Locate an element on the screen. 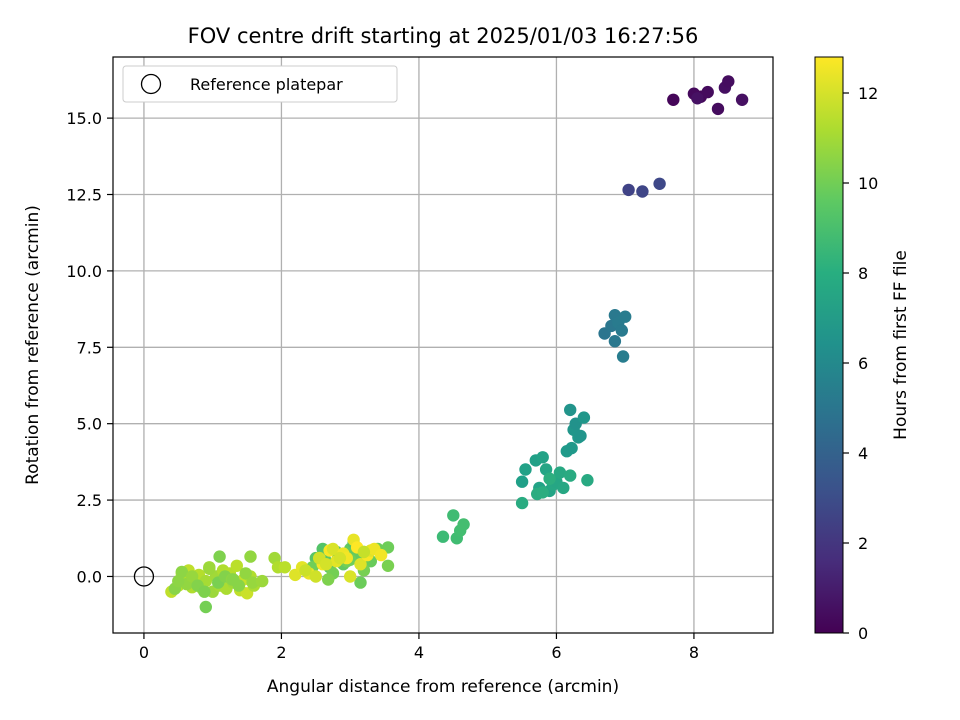  y-axis-ticks: 0.0 2.5 5.0 7.5 10.0 12.5 15.0 is located at coordinates (89, 347).